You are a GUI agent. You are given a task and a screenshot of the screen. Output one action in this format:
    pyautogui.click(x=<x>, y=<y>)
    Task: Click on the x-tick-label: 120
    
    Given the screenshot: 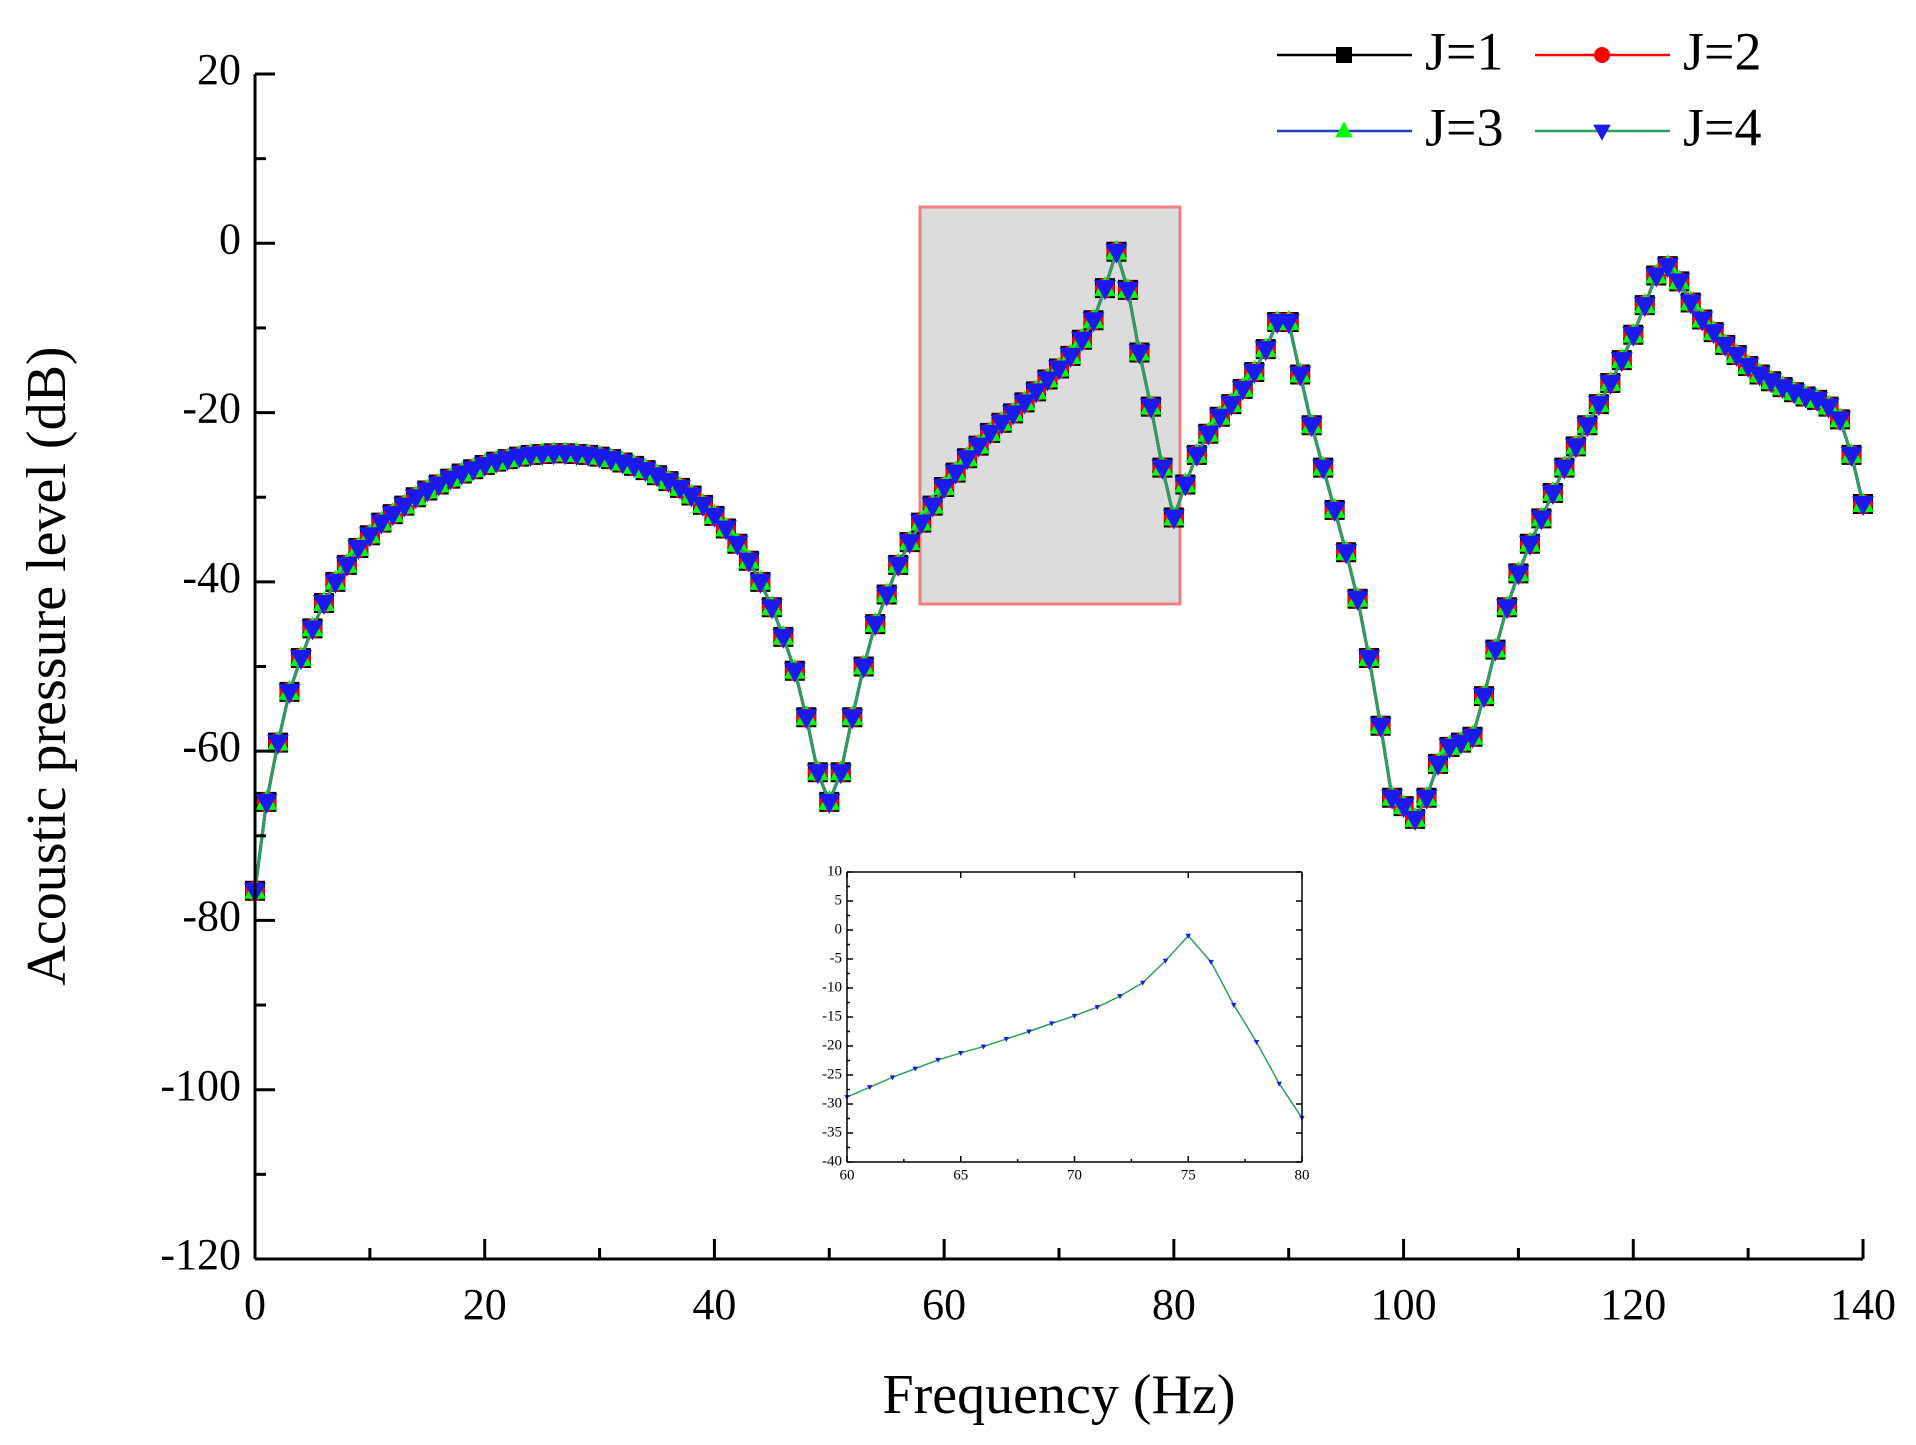 What is the action you would take?
    pyautogui.click(x=1633, y=1304)
    